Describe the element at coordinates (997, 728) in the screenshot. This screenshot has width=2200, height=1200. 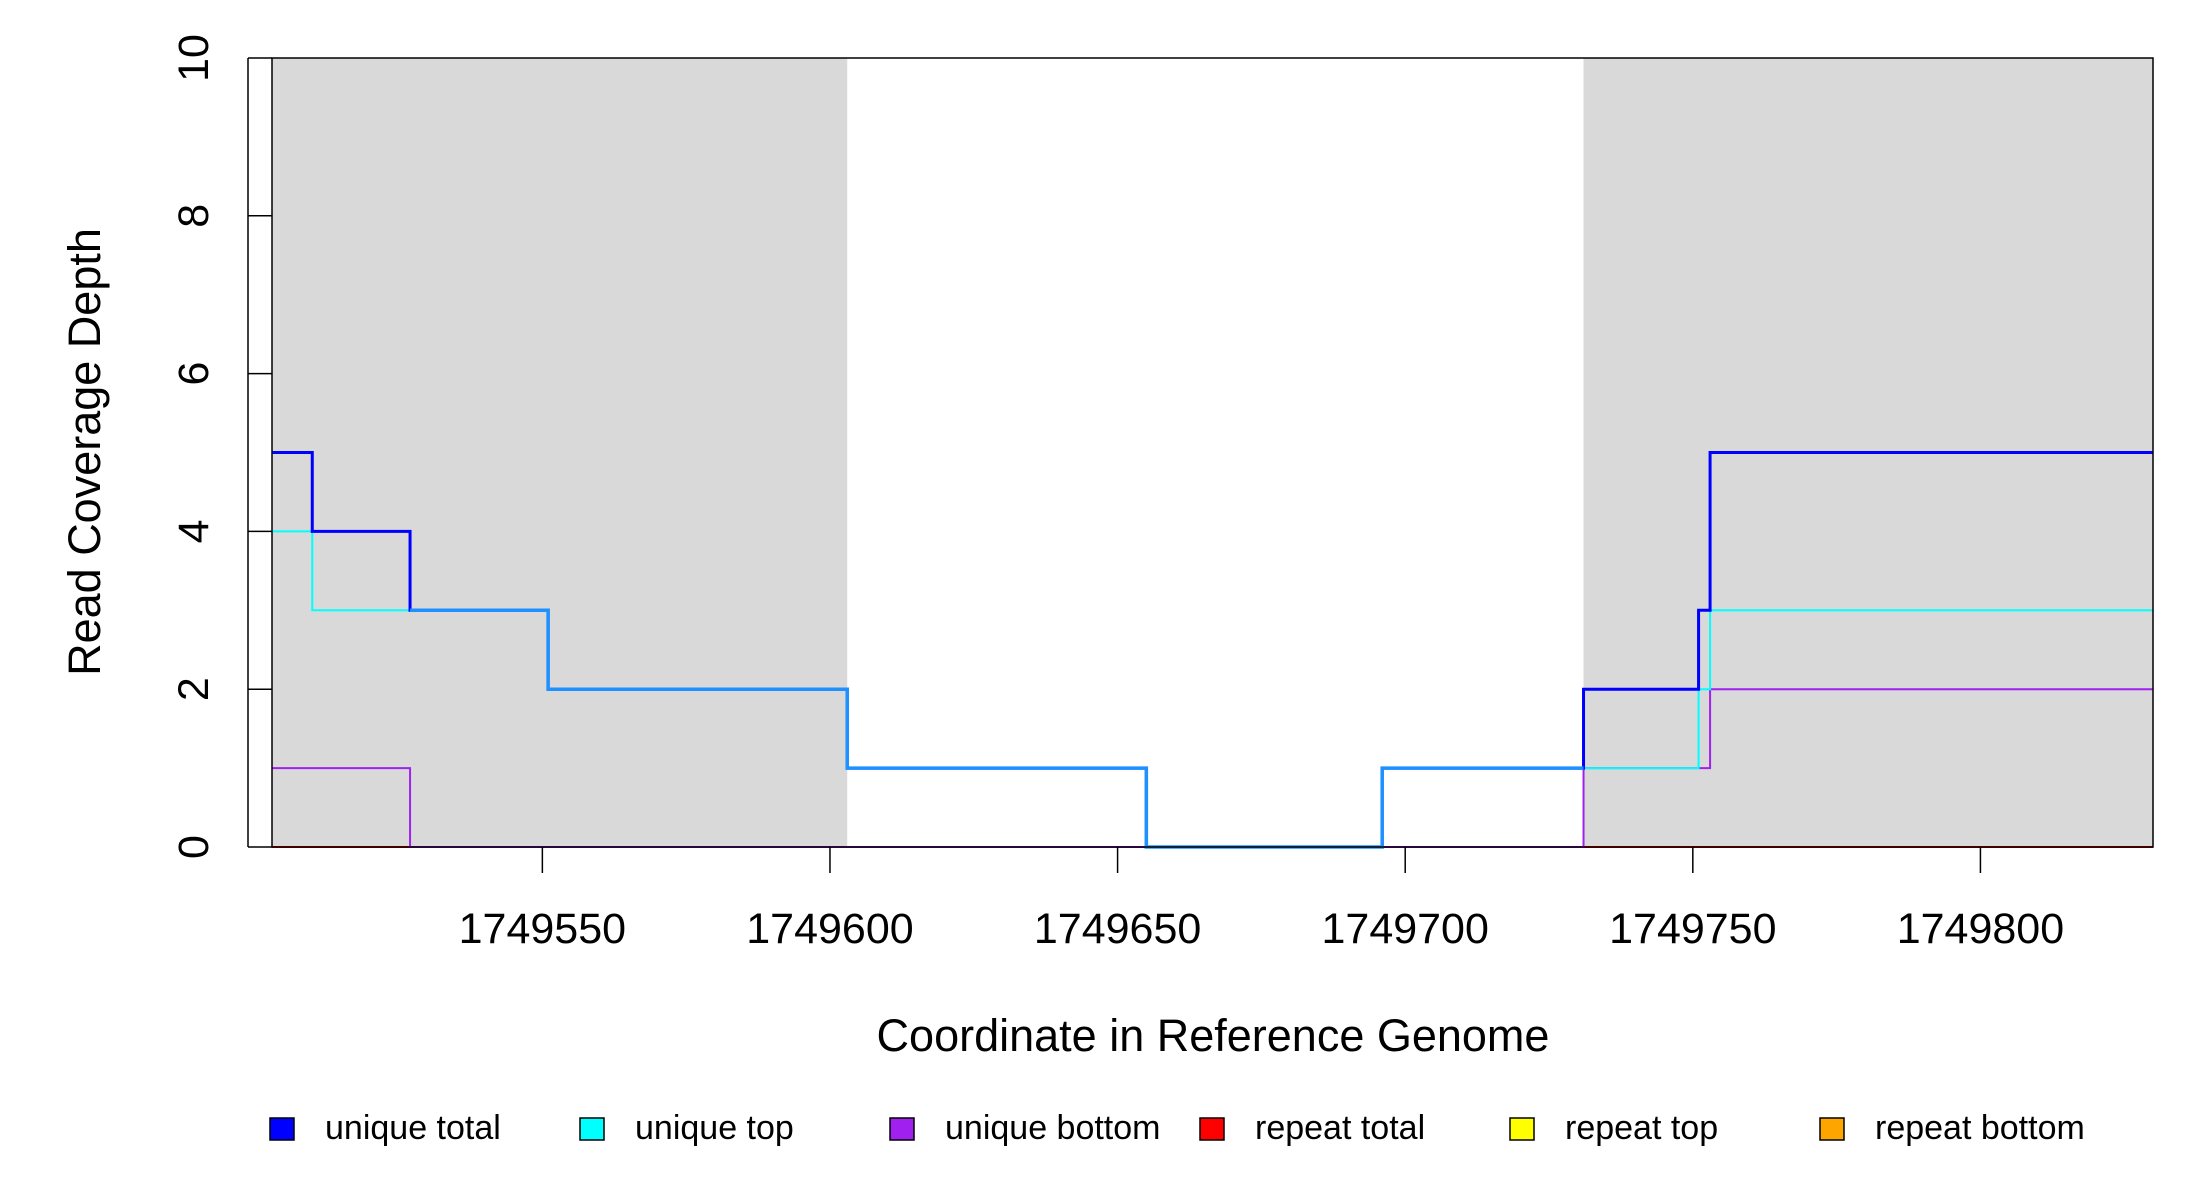
I see `series-overlap-unique-total-top` at that location.